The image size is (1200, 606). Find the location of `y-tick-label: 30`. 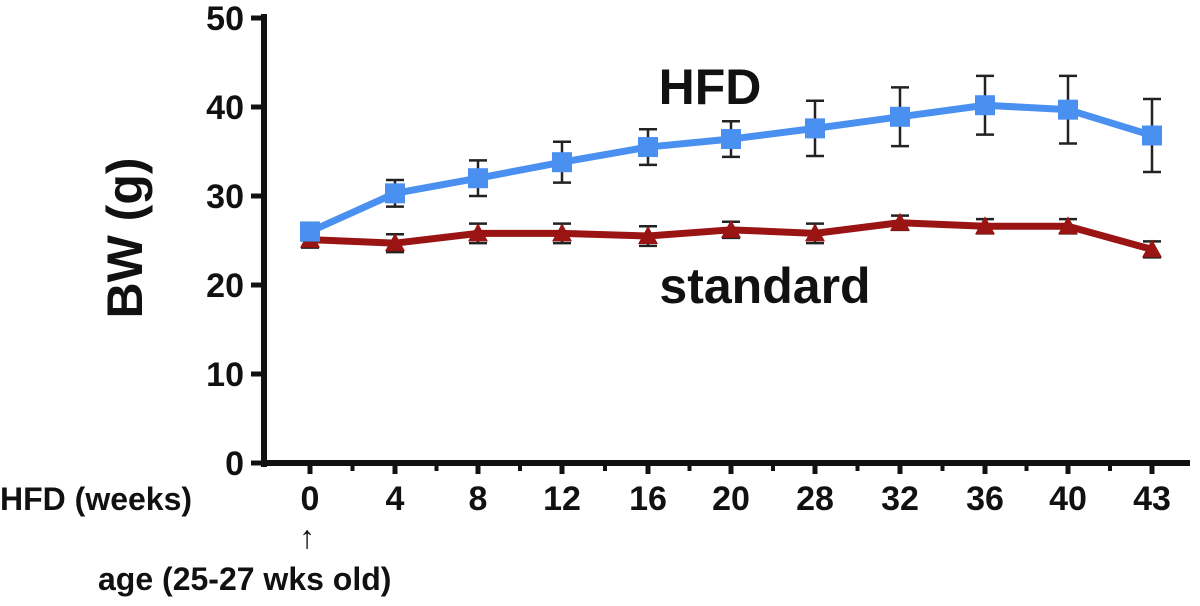

y-tick-label: 30 is located at coordinates (225, 197).